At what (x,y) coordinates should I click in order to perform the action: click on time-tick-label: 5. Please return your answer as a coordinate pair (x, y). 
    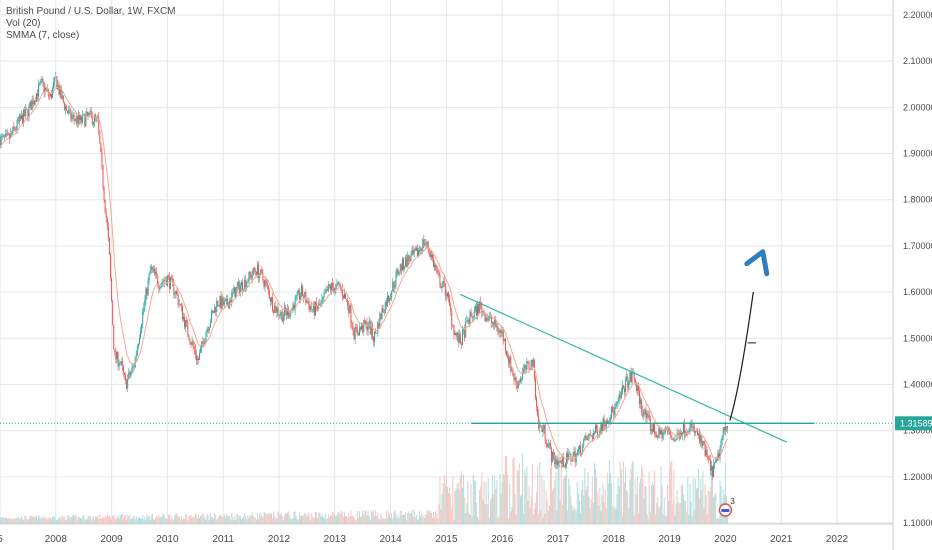
    Looking at the image, I should click on (1, 539).